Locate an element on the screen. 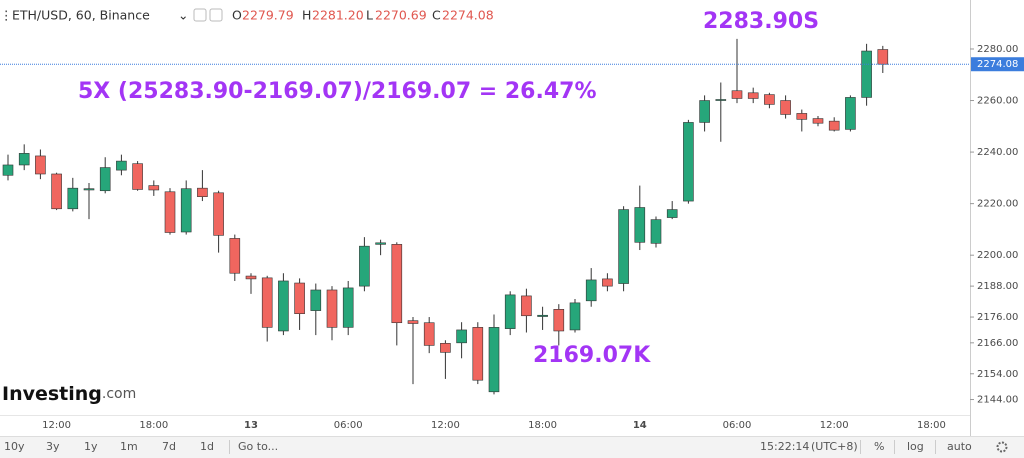 This screenshot has width=1024, height=458. range-button: 7d is located at coordinates (169, 446).